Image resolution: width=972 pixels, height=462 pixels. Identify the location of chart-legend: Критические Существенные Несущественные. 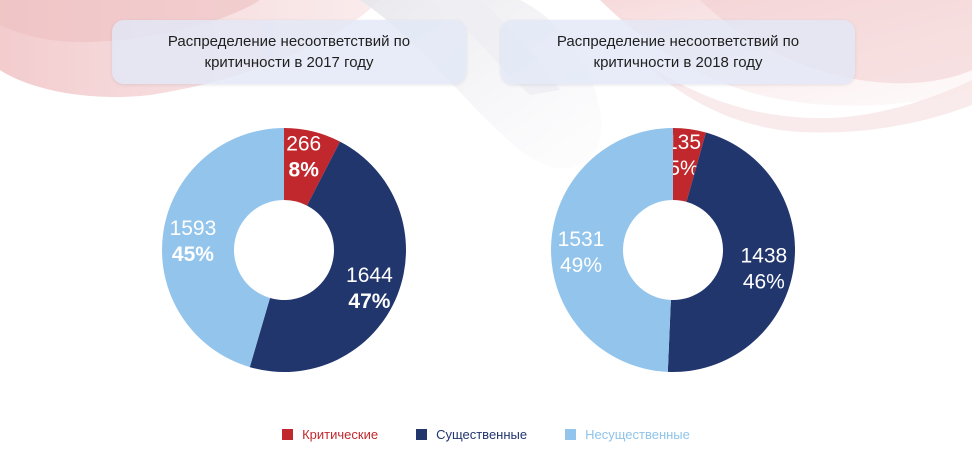
(486, 434).